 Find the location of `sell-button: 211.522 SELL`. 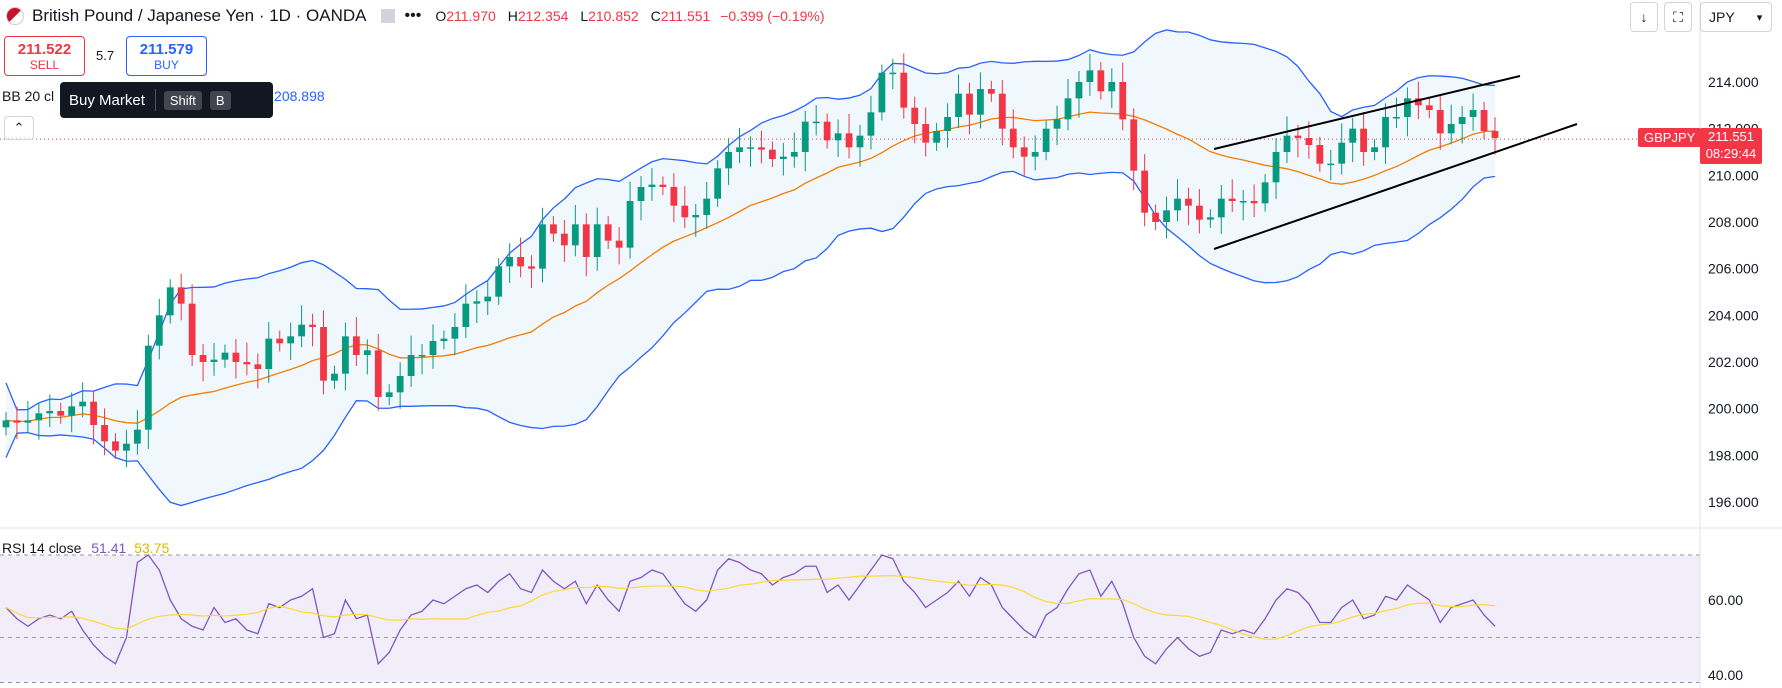

sell-button: 211.522 SELL is located at coordinates (44, 56).